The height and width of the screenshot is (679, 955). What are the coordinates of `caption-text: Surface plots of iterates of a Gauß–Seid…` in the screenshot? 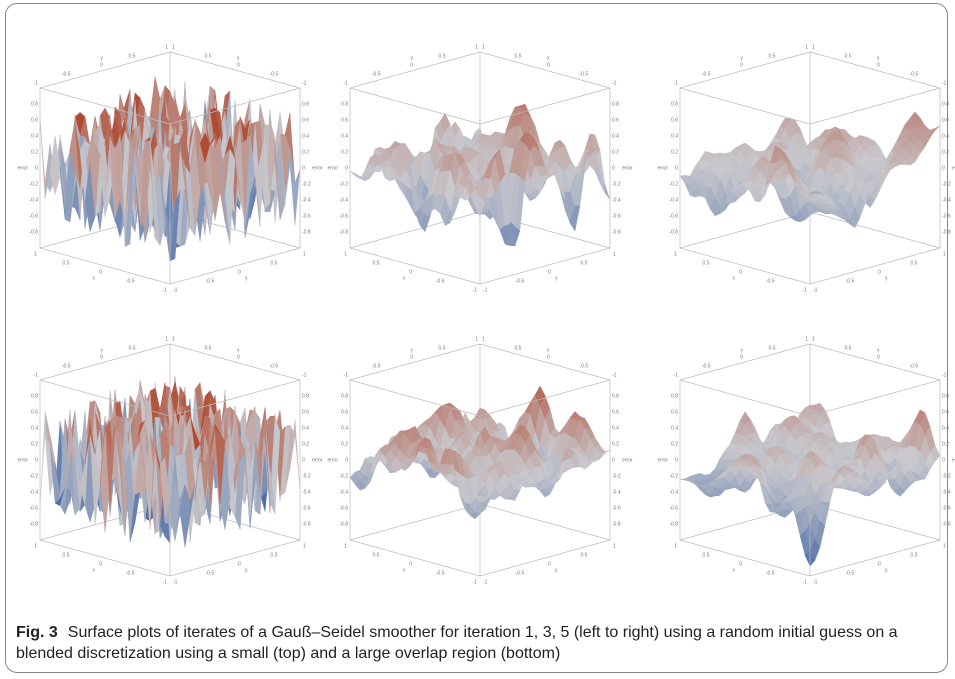 It's located at (457, 643).